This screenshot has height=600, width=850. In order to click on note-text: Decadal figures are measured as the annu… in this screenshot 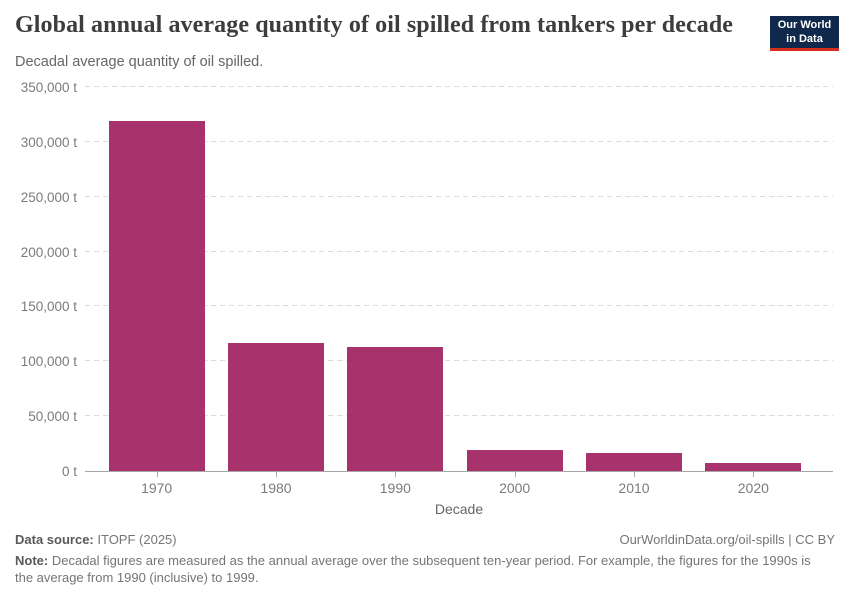, I will do `click(413, 569)`.